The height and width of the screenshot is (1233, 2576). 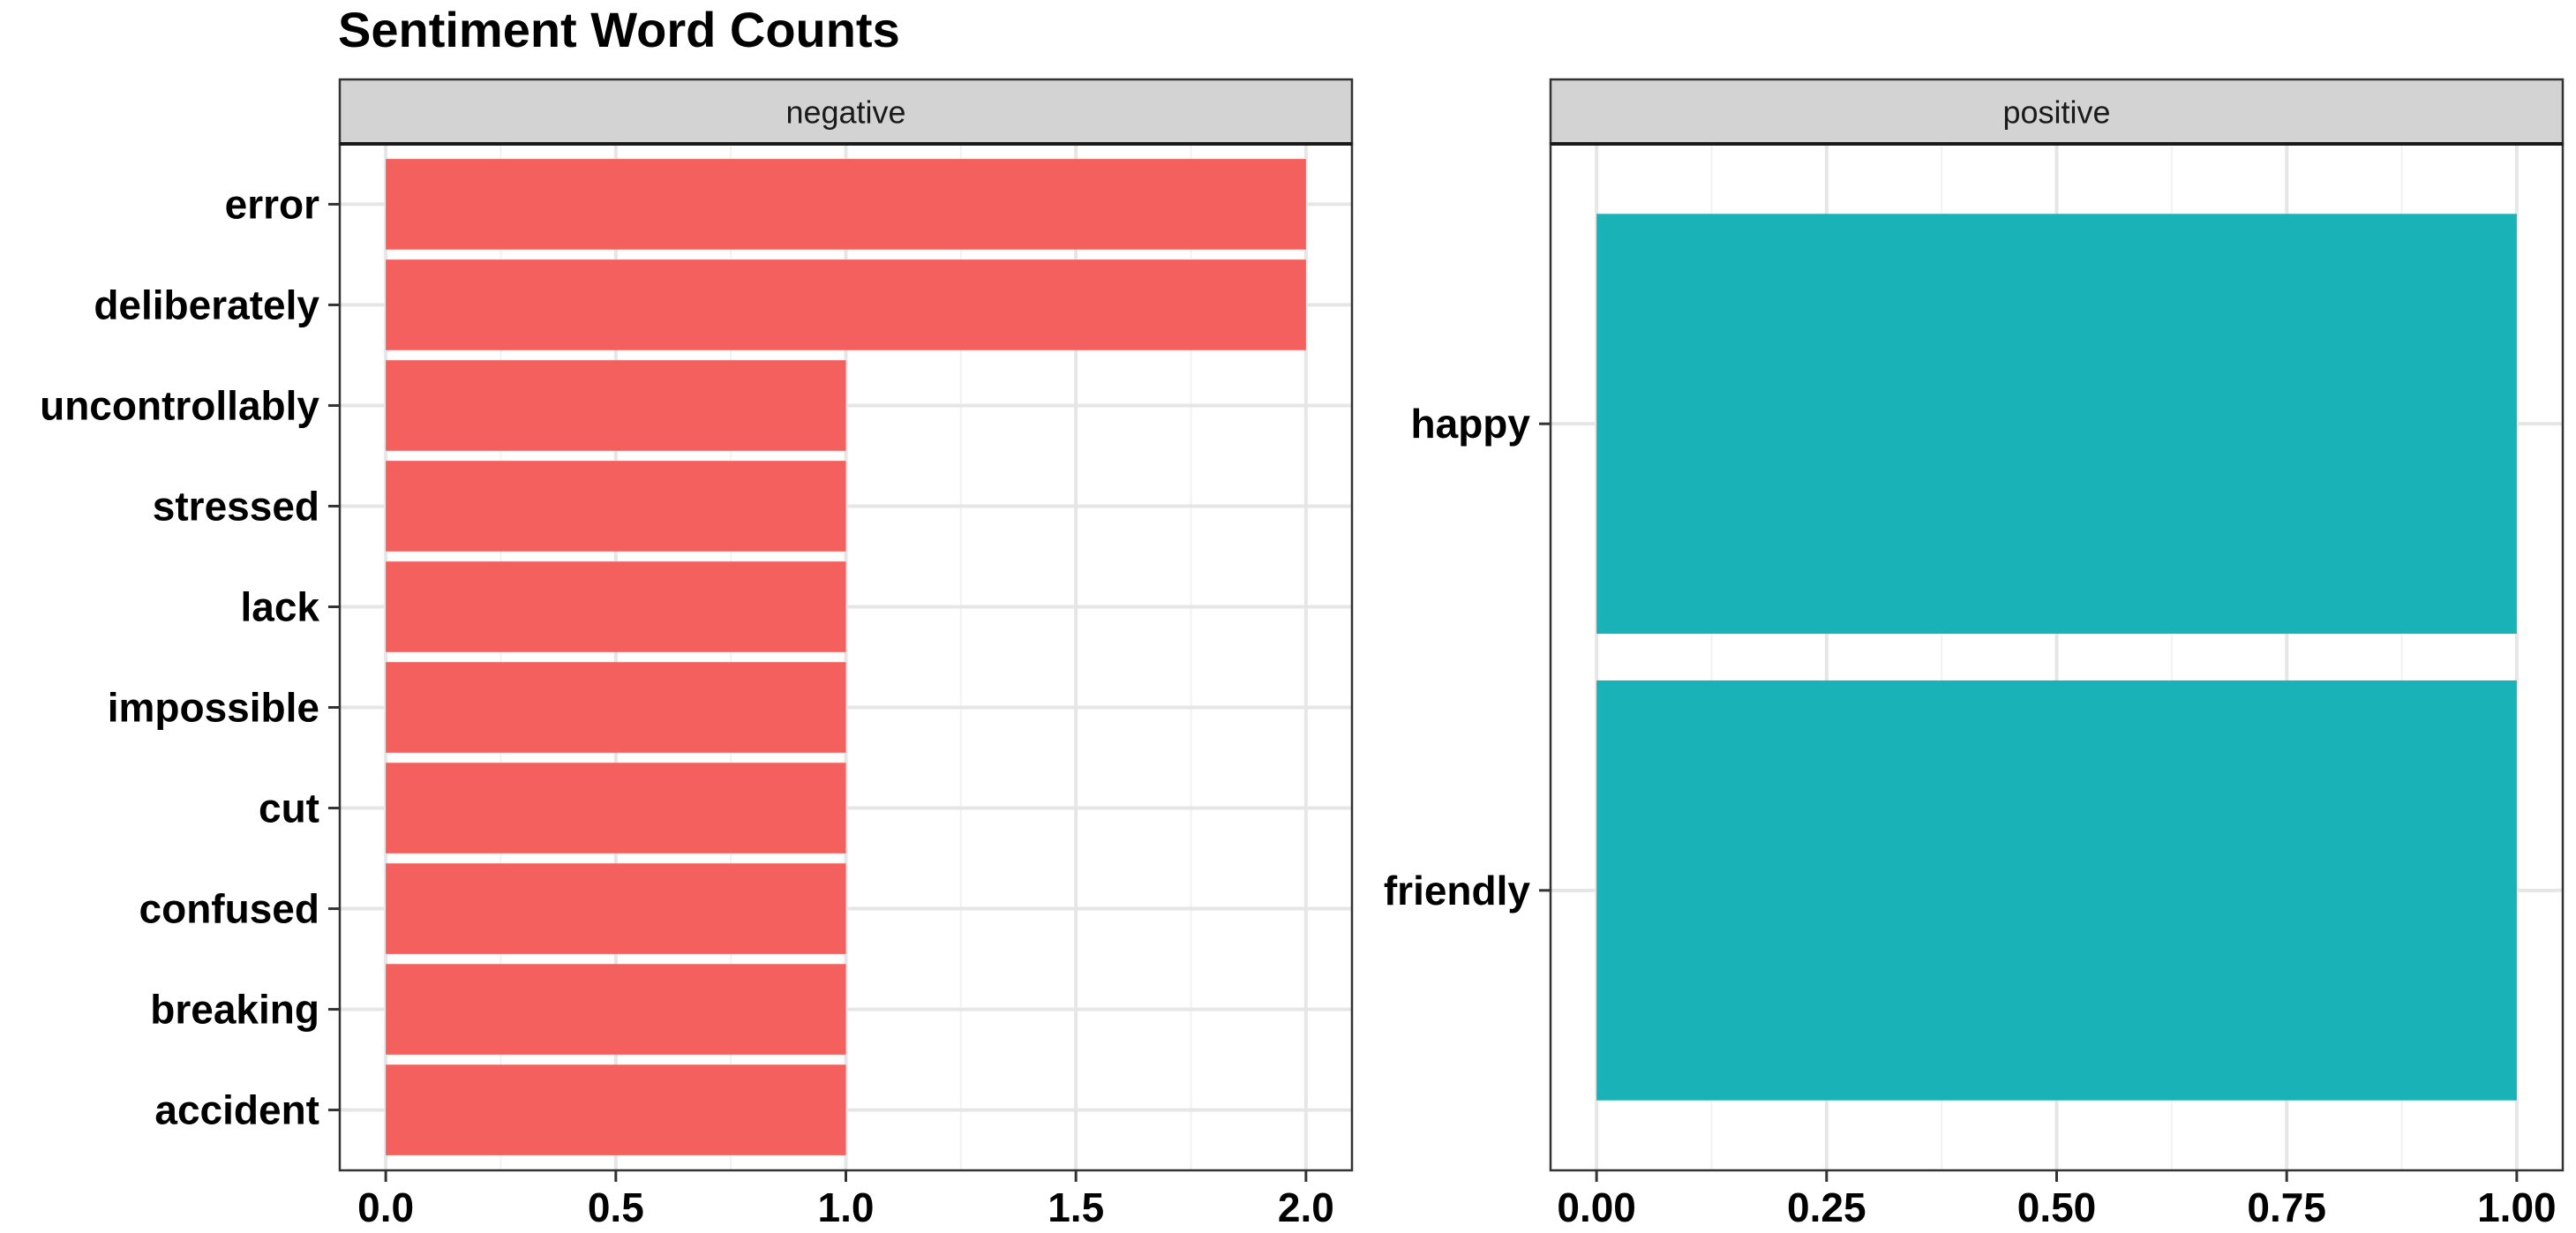 I want to click on y-tick-label: lack, so click(x=279, y=606).